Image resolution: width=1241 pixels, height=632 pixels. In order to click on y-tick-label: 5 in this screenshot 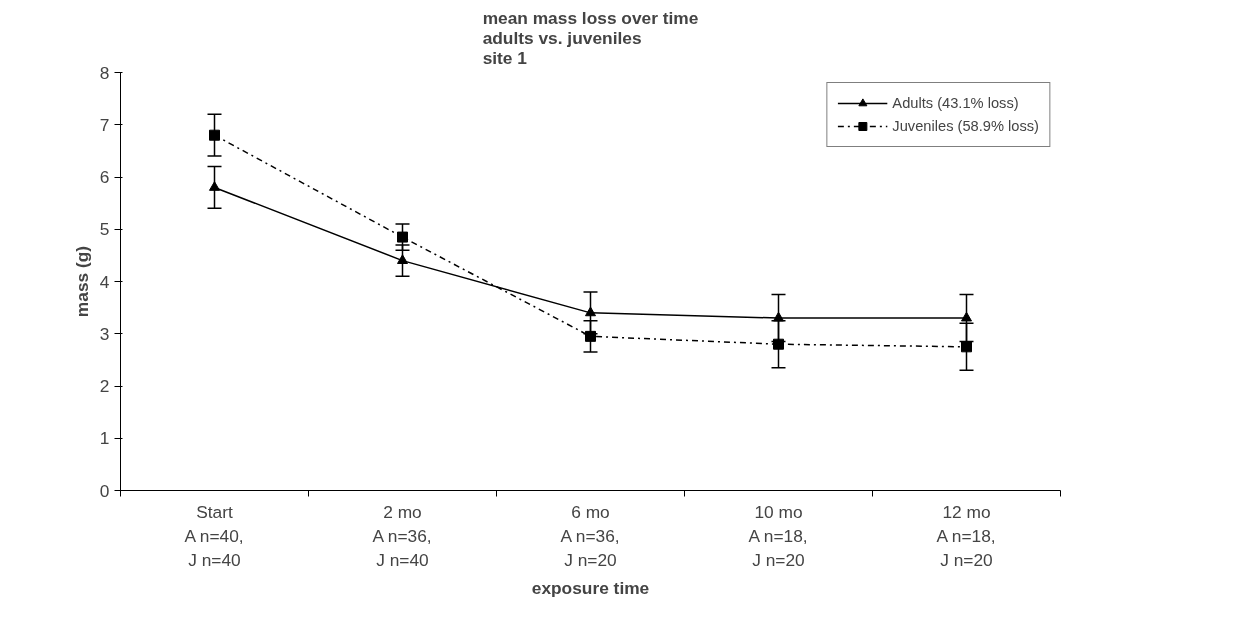, I will do `click(104, 229)`.